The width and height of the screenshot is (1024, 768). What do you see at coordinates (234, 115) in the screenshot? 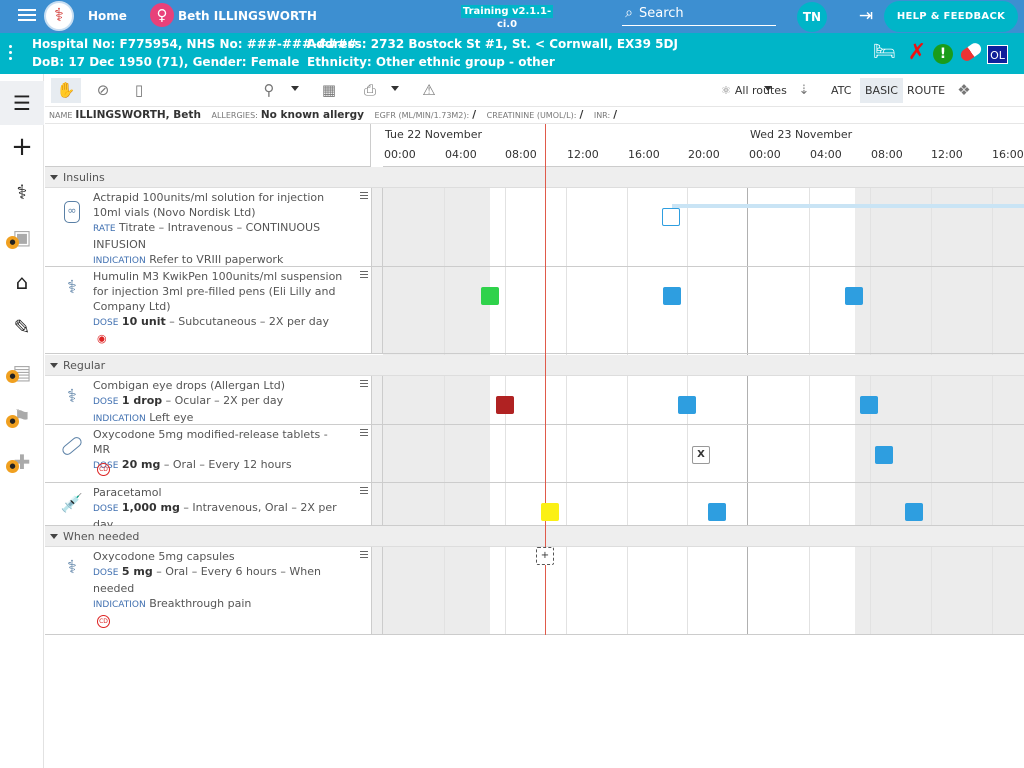
I see `allergies-label: ALLERGIES:` at bounding box center [234, 115].